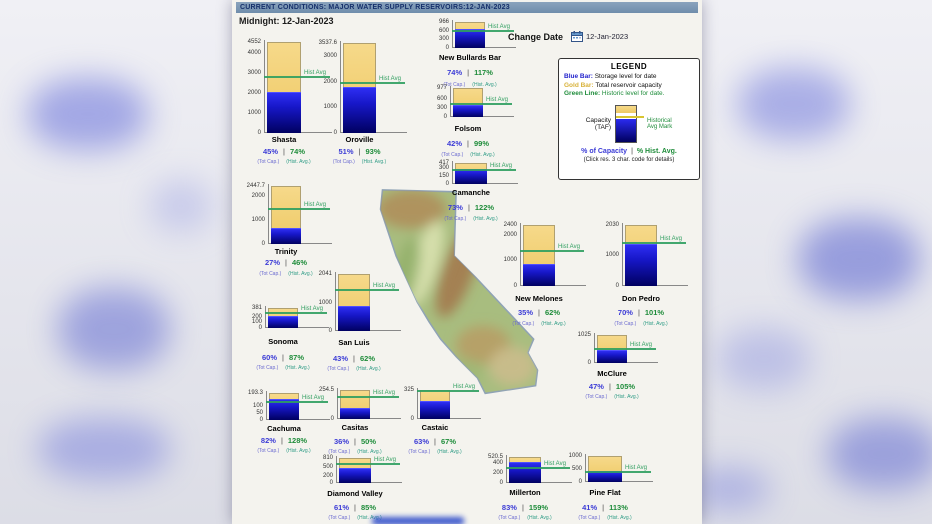 This screenshot has width=932, height=524. I want to click on pct-of-capacity: 82%, so click(268, 440).